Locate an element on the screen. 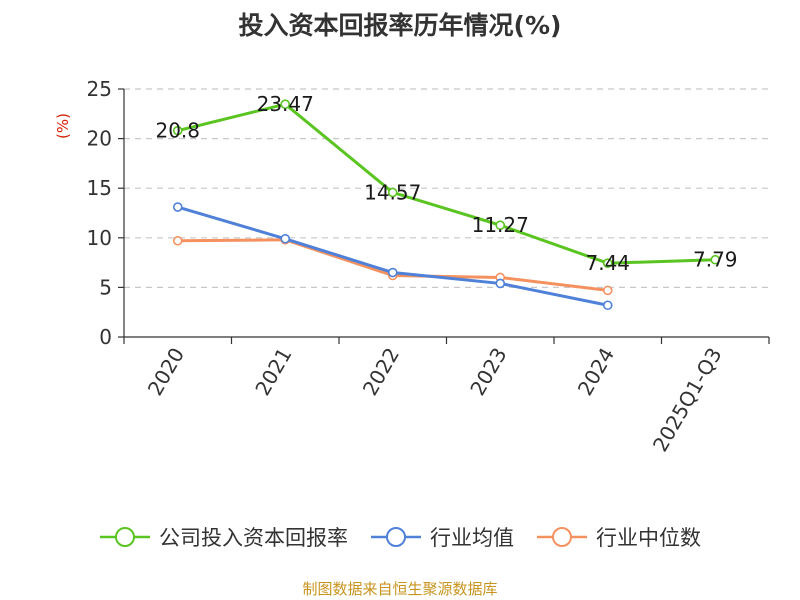  y-tick-label: 0 is located at coordinates (105, 337).